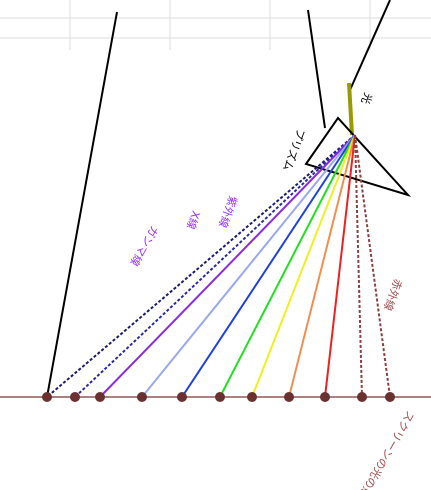 This screenshot has width=431, height=490. Describe the element at coordinates (218, 397) in the screenshot. I see `screen-dots` at that location.